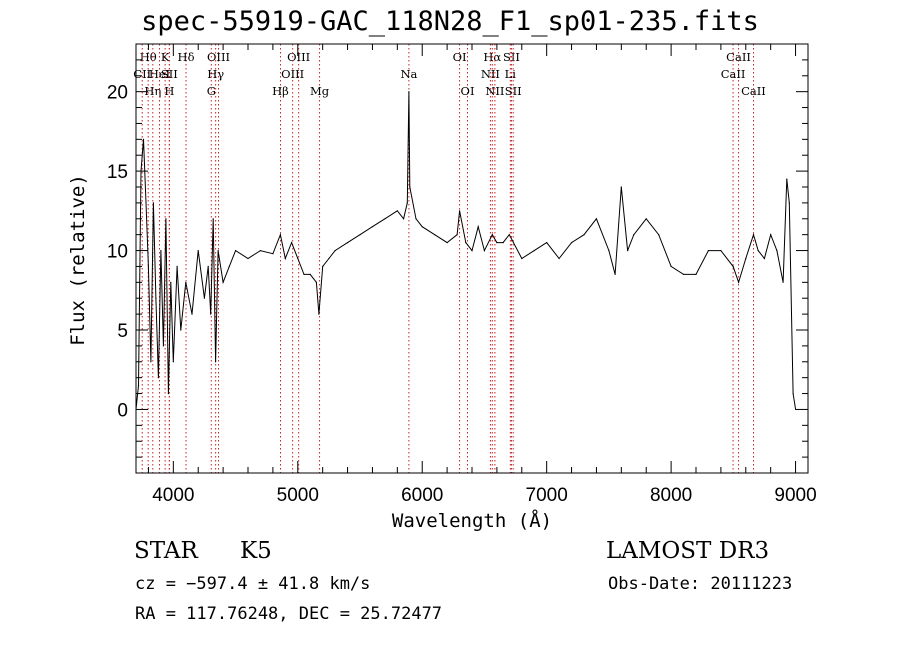 Image resolution: width=900 pixels, height=649 pixels. I want to click on survey-name: LAMOST DR3, so click(688, 551).